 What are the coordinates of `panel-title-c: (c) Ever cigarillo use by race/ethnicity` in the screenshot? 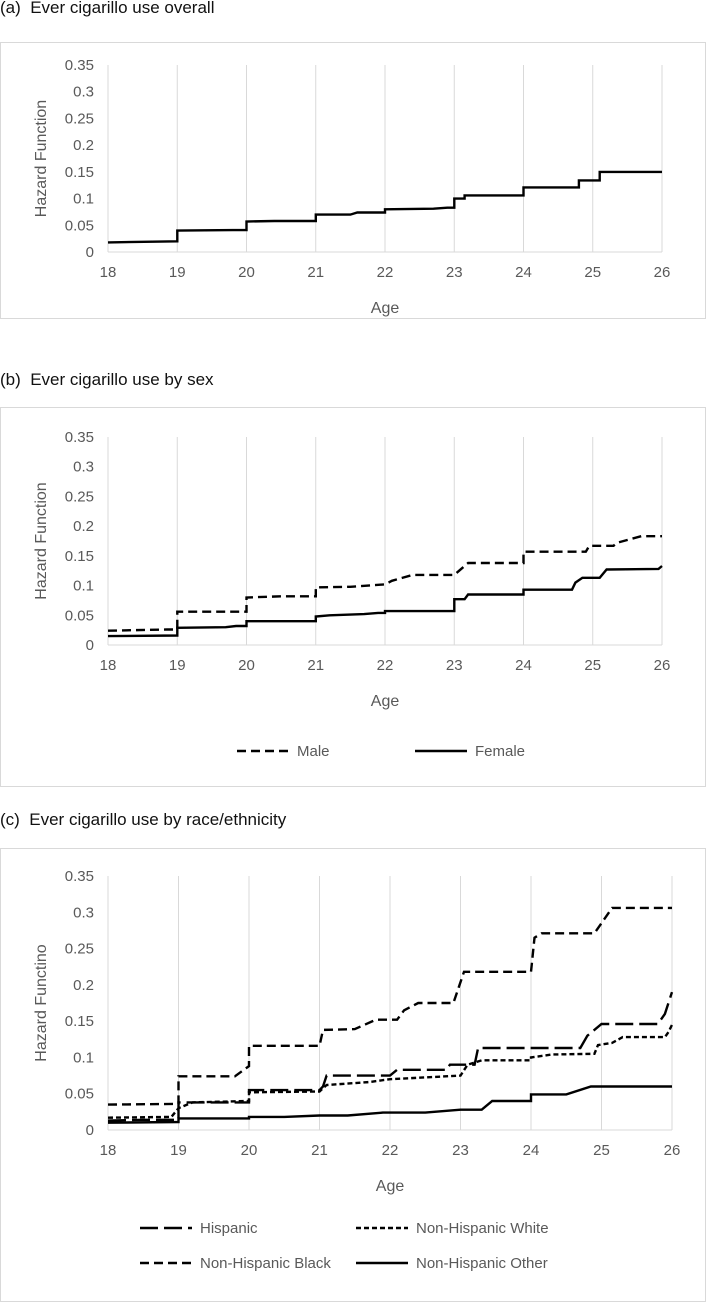 It's located at (143, 819).